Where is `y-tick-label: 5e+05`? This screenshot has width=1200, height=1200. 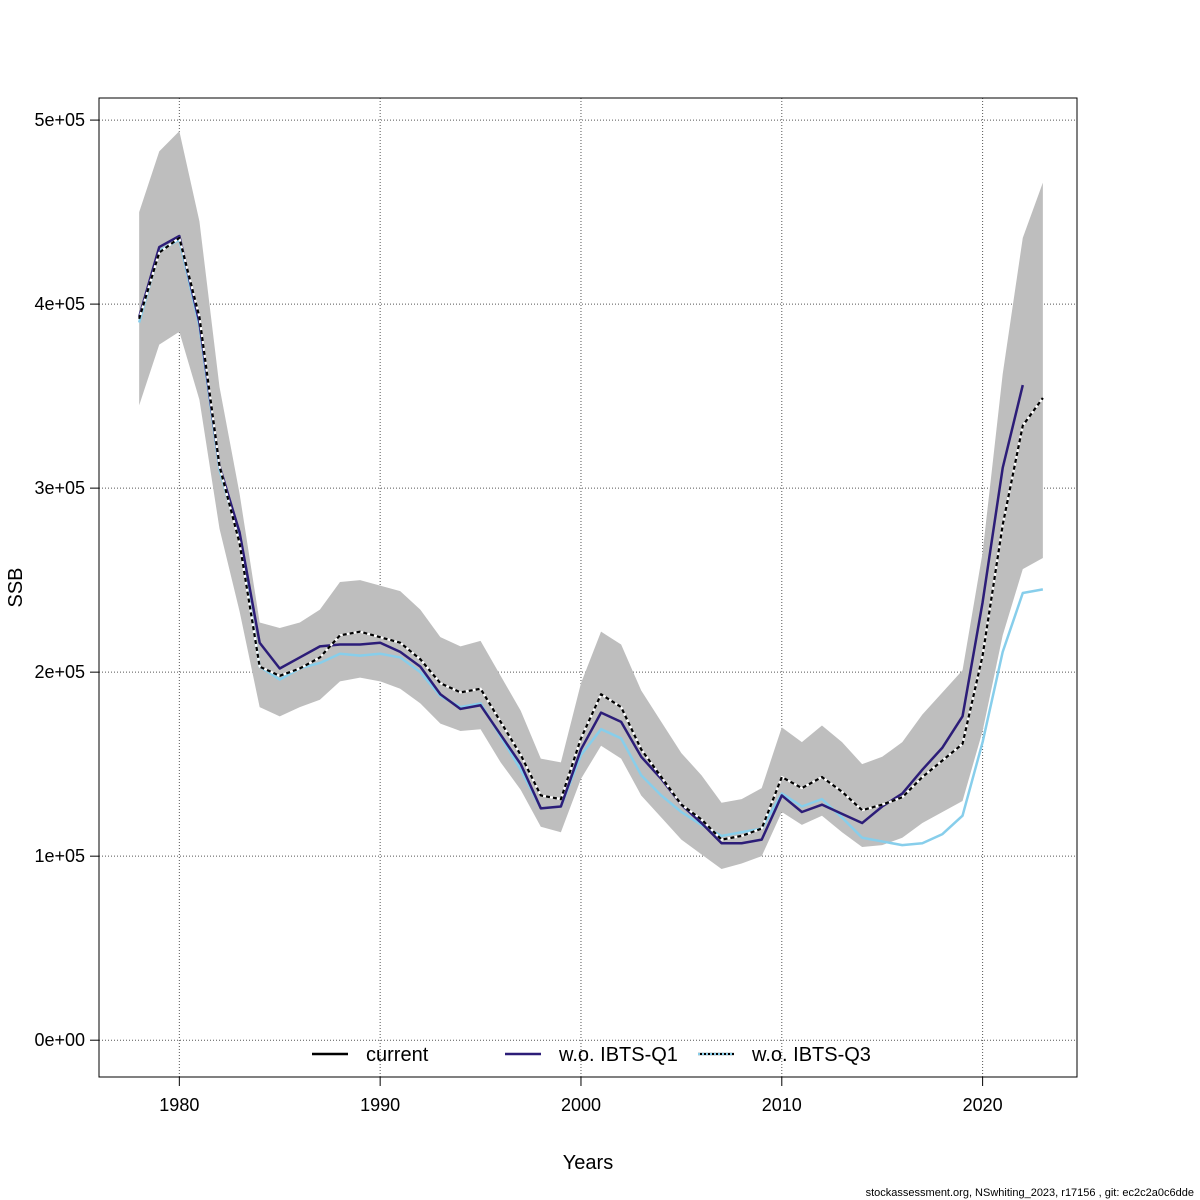
y-tick-label: 5e+05 is located at coordinates (59, 120).